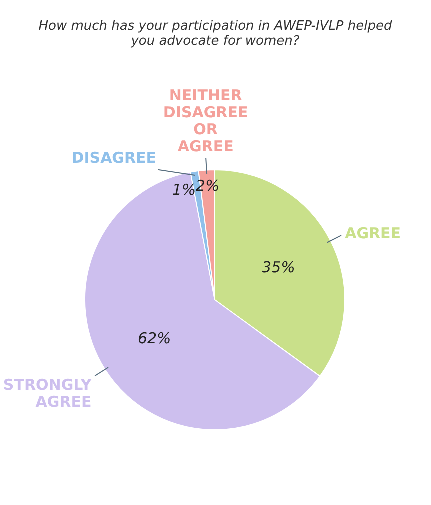 Image resolution: width=431 pixels, height=505 pixels. What do you see at coordinates (155, 338) in the screenshot?
I see `data-label: 62%` at bounding box center [155, 338].